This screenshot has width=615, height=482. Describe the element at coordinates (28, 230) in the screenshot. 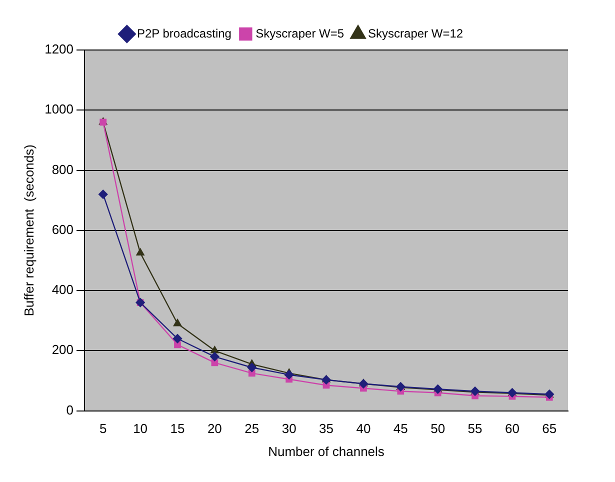

I see `y-axis-title: Buffer requirement (seconds)` at that location.